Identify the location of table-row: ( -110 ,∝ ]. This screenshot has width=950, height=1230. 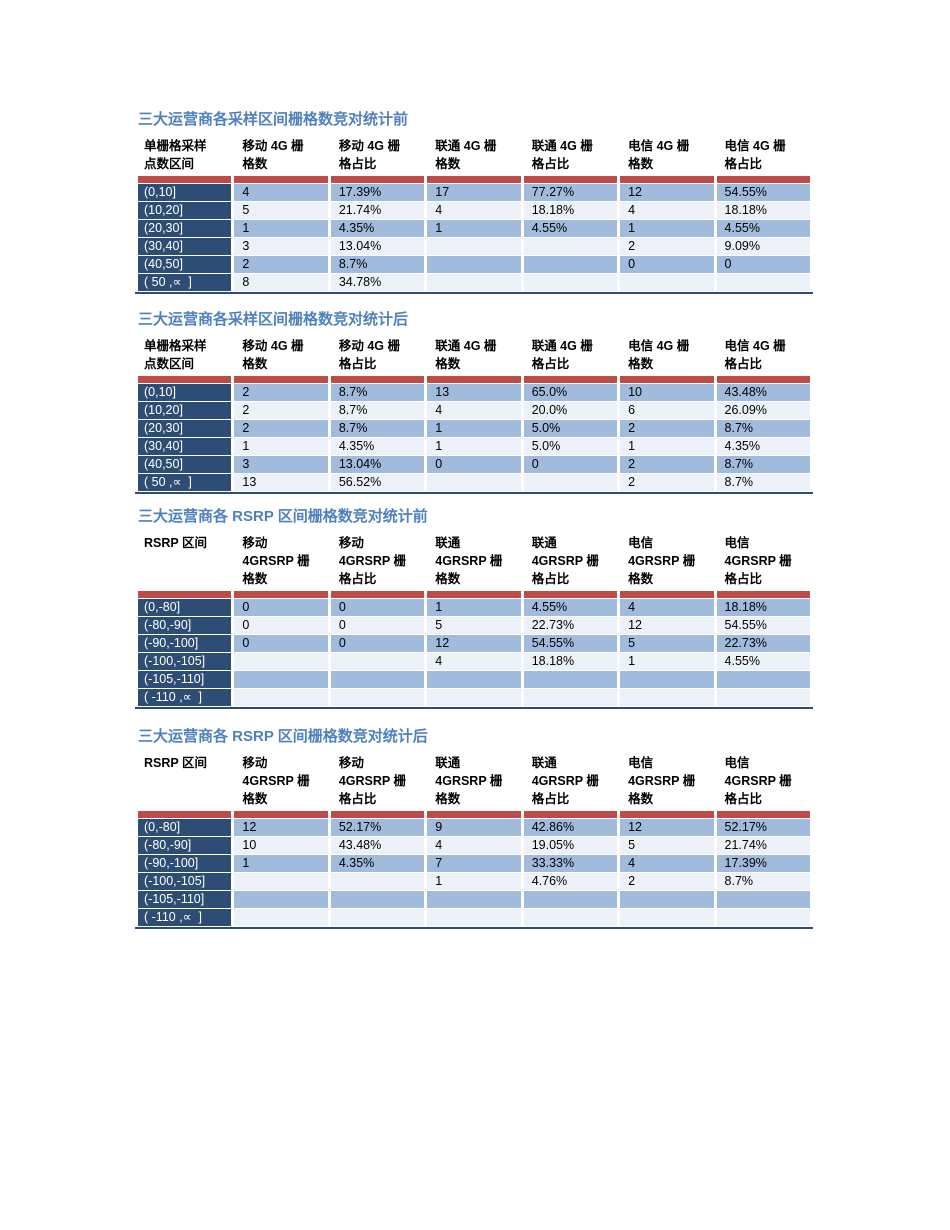
(474, 697).